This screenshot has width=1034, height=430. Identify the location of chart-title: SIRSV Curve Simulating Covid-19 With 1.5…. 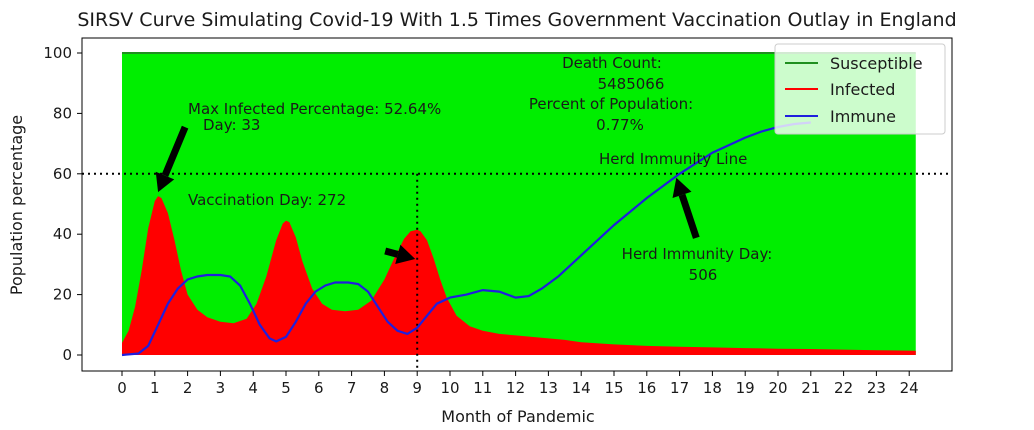
(516, 20).